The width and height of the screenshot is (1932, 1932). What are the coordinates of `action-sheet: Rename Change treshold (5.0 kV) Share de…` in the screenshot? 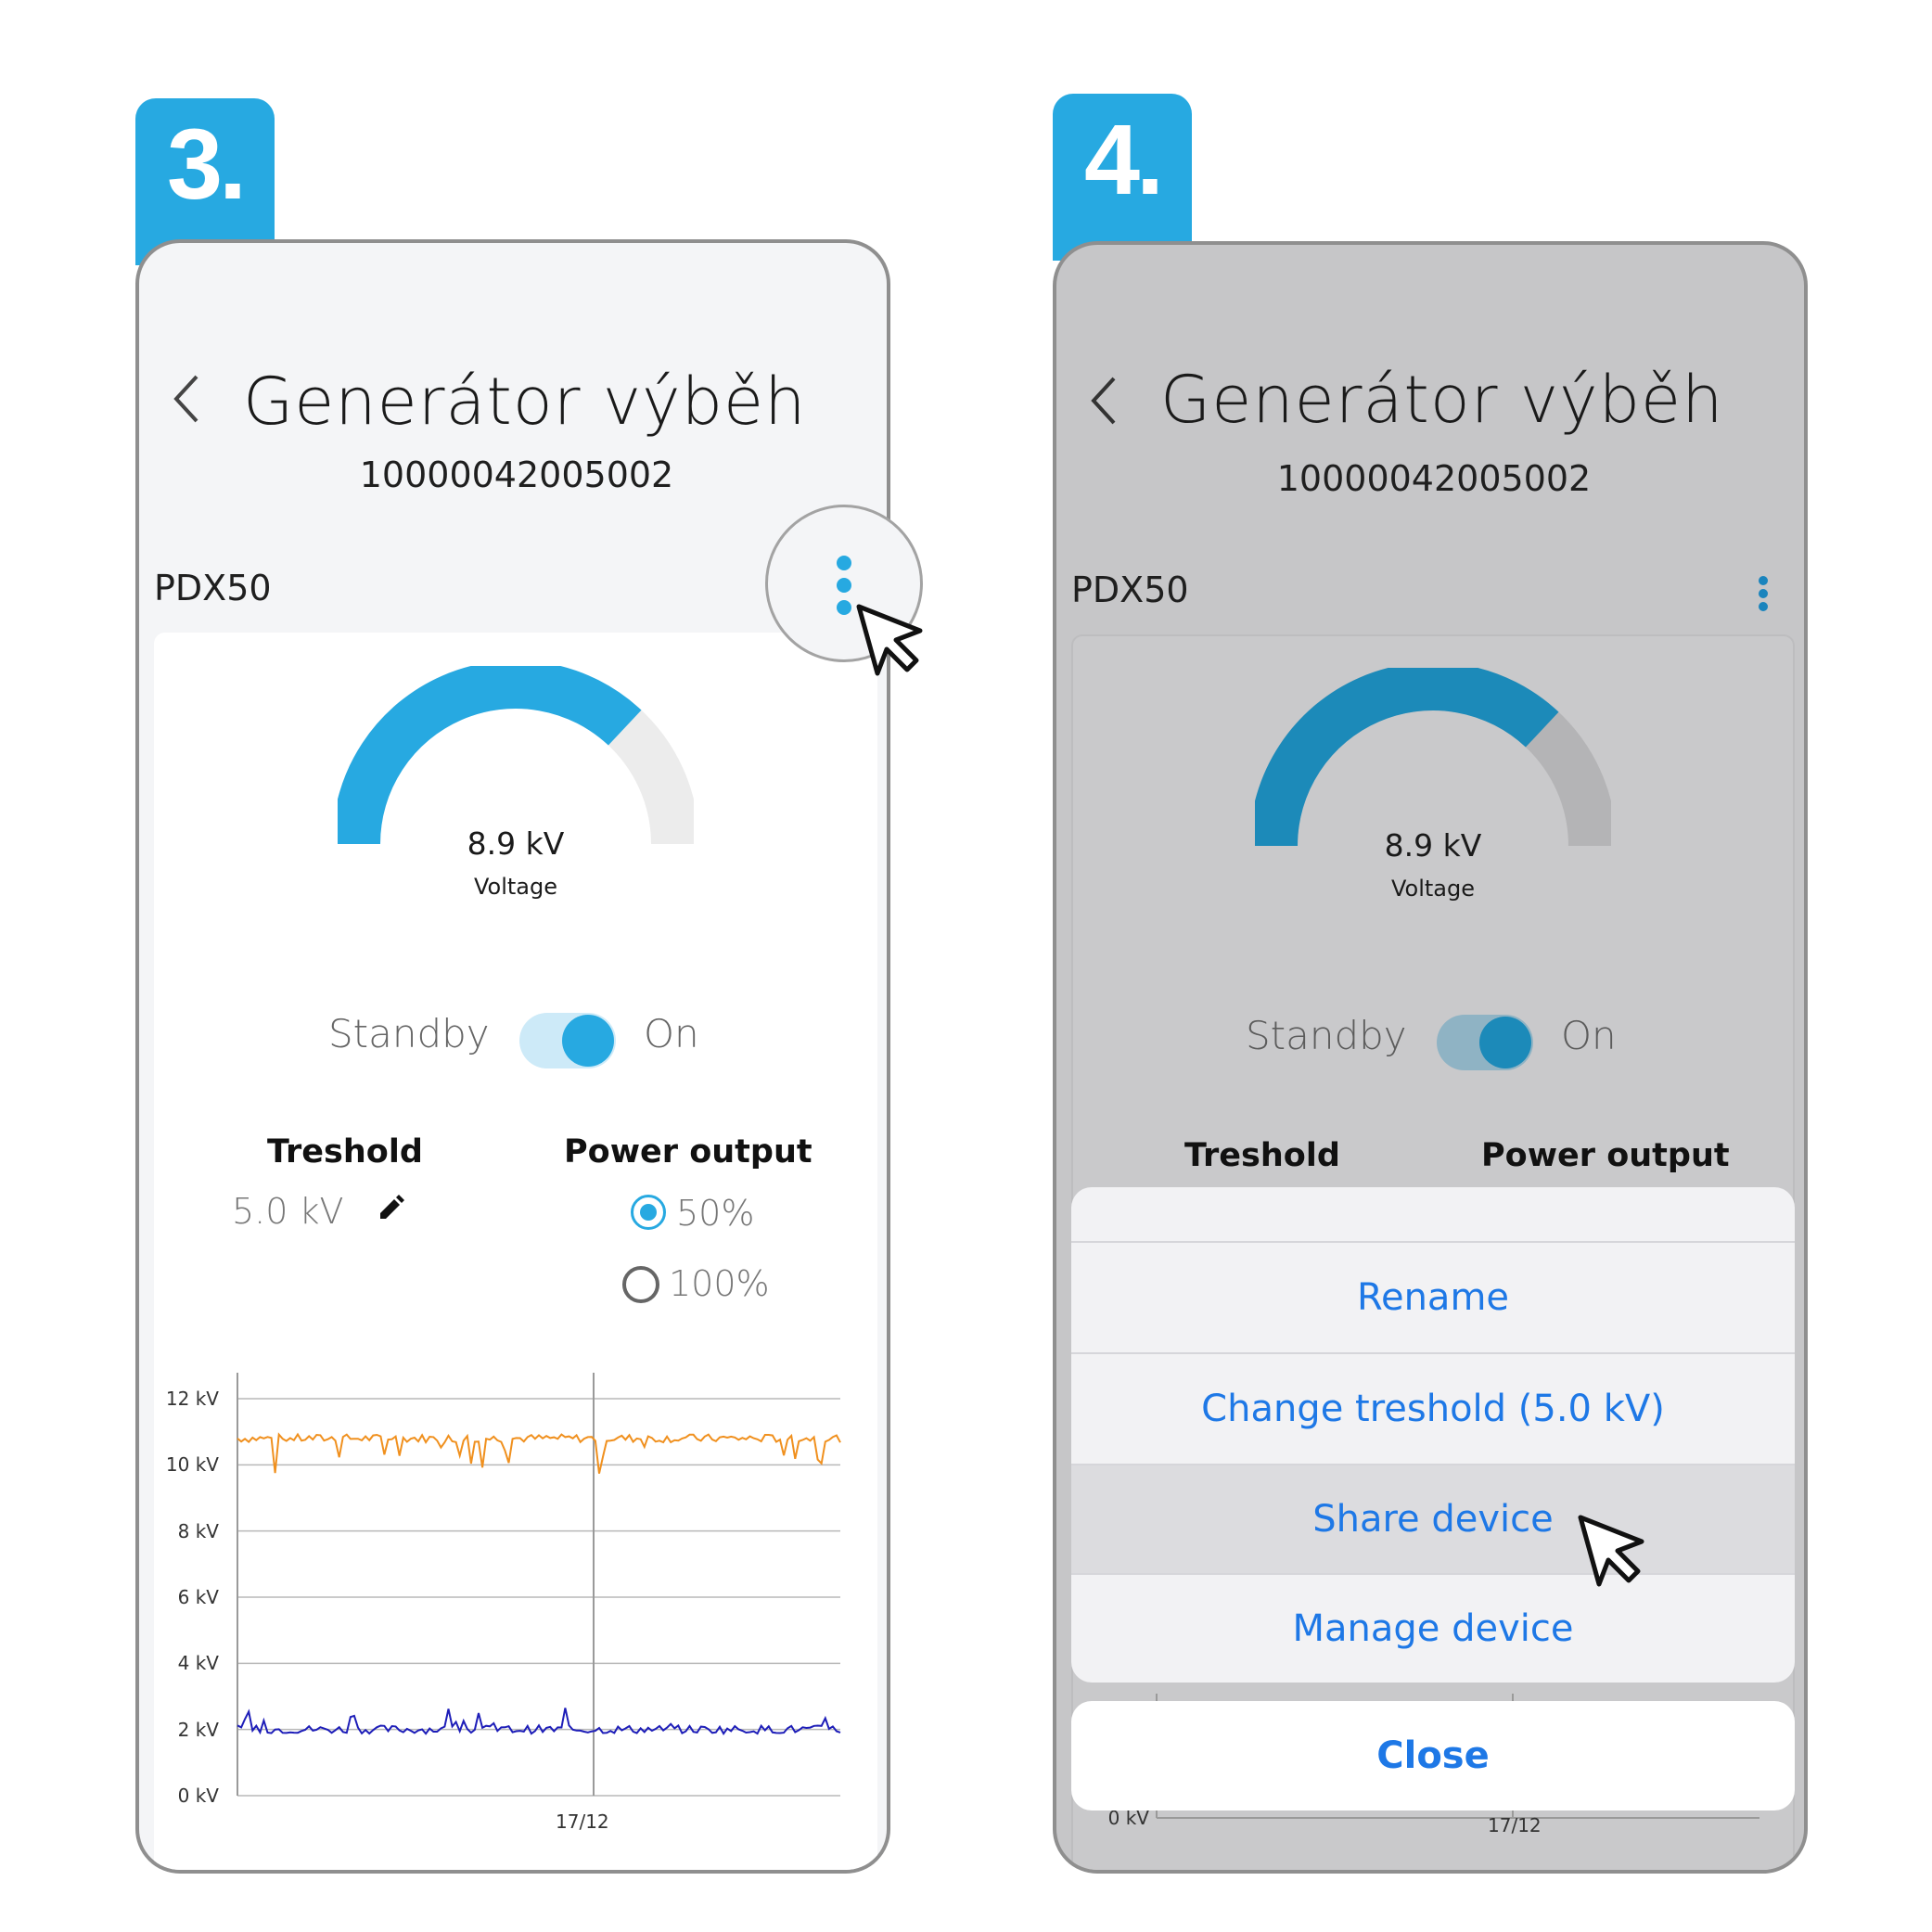 It's located at (1433, 1435).